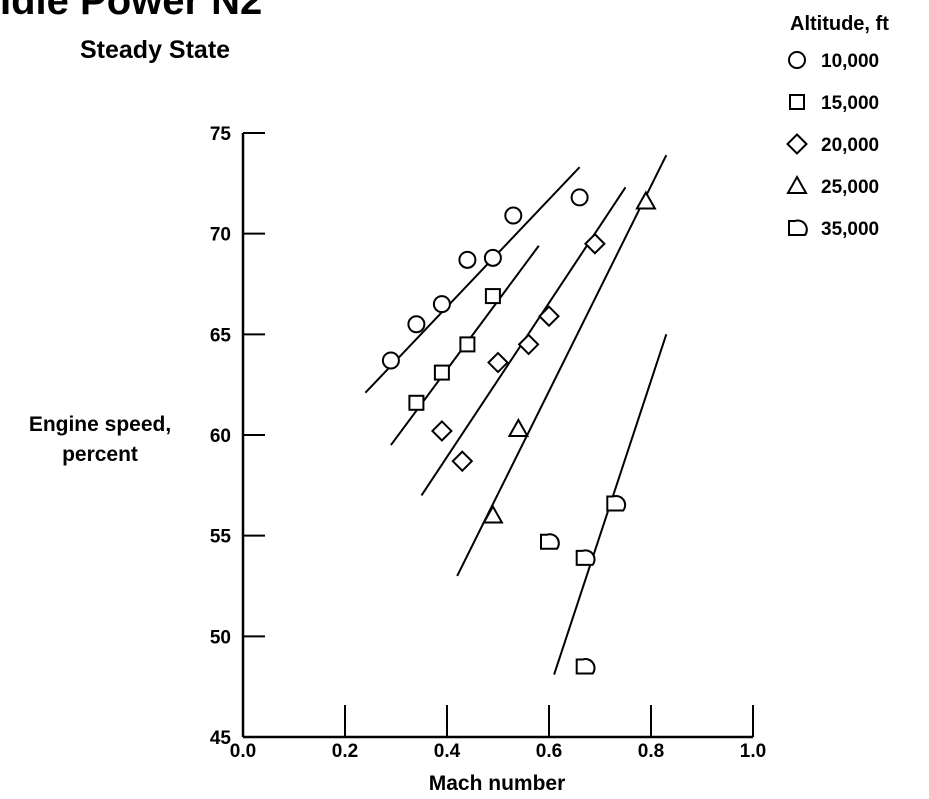  Describe the element at coordinates (549, 751) in the screenshot. I see `x-tick-label: 0.6` at that location.